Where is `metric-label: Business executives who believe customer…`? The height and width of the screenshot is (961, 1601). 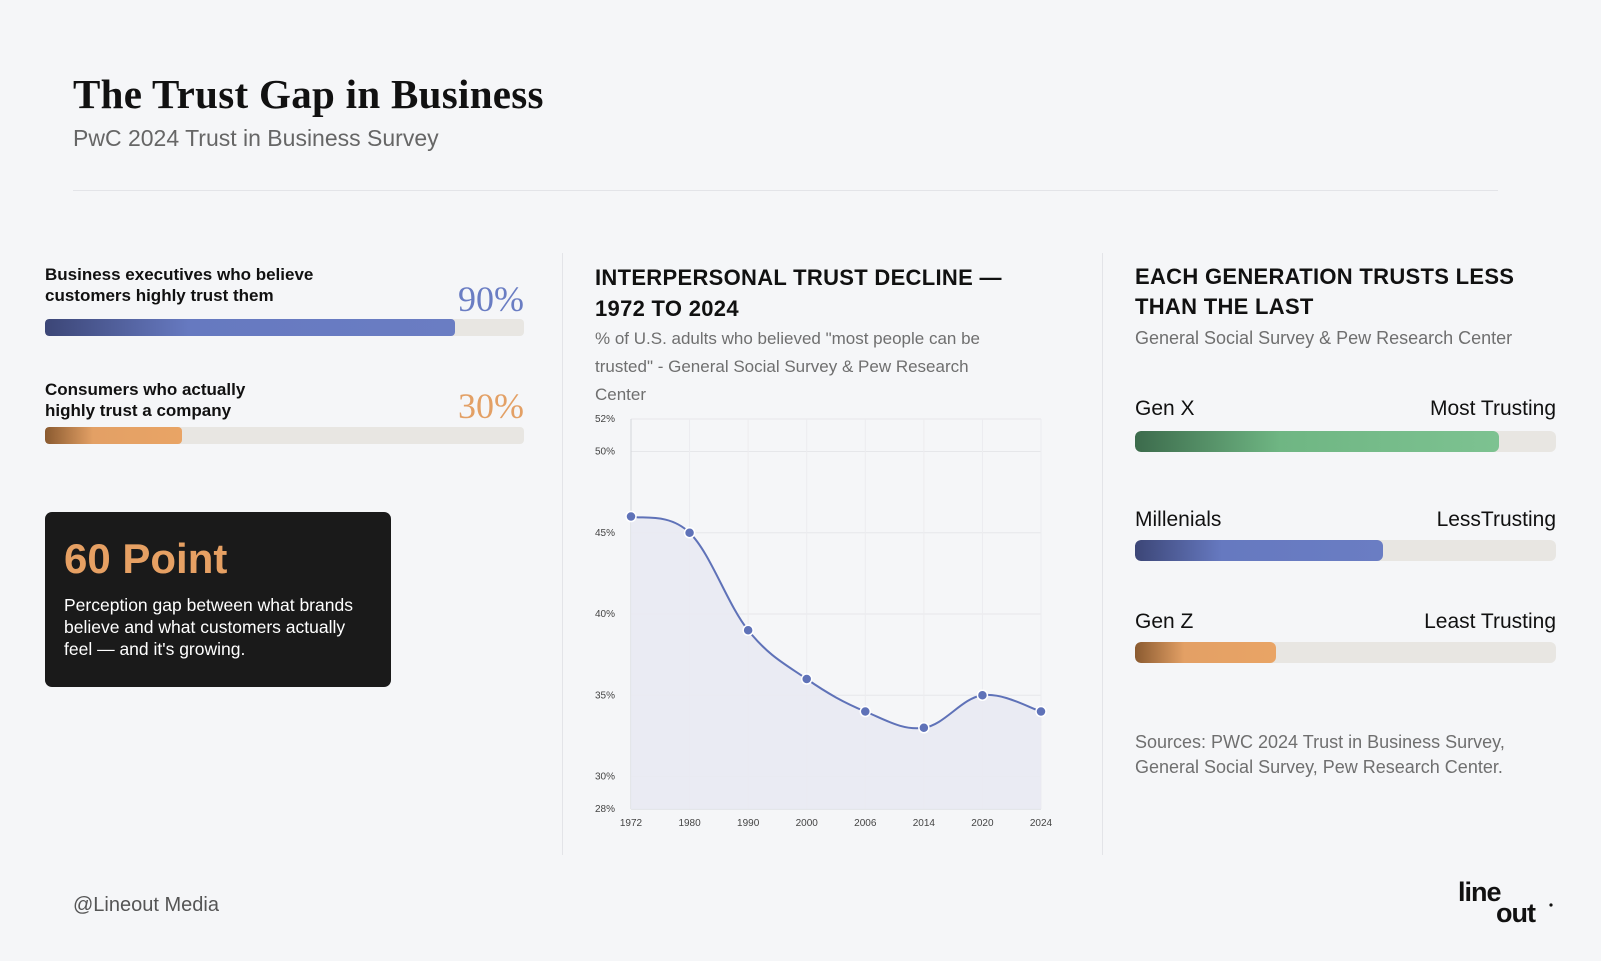 metric-label: Business executives who believe customer… is located at coordinates (179, 285).